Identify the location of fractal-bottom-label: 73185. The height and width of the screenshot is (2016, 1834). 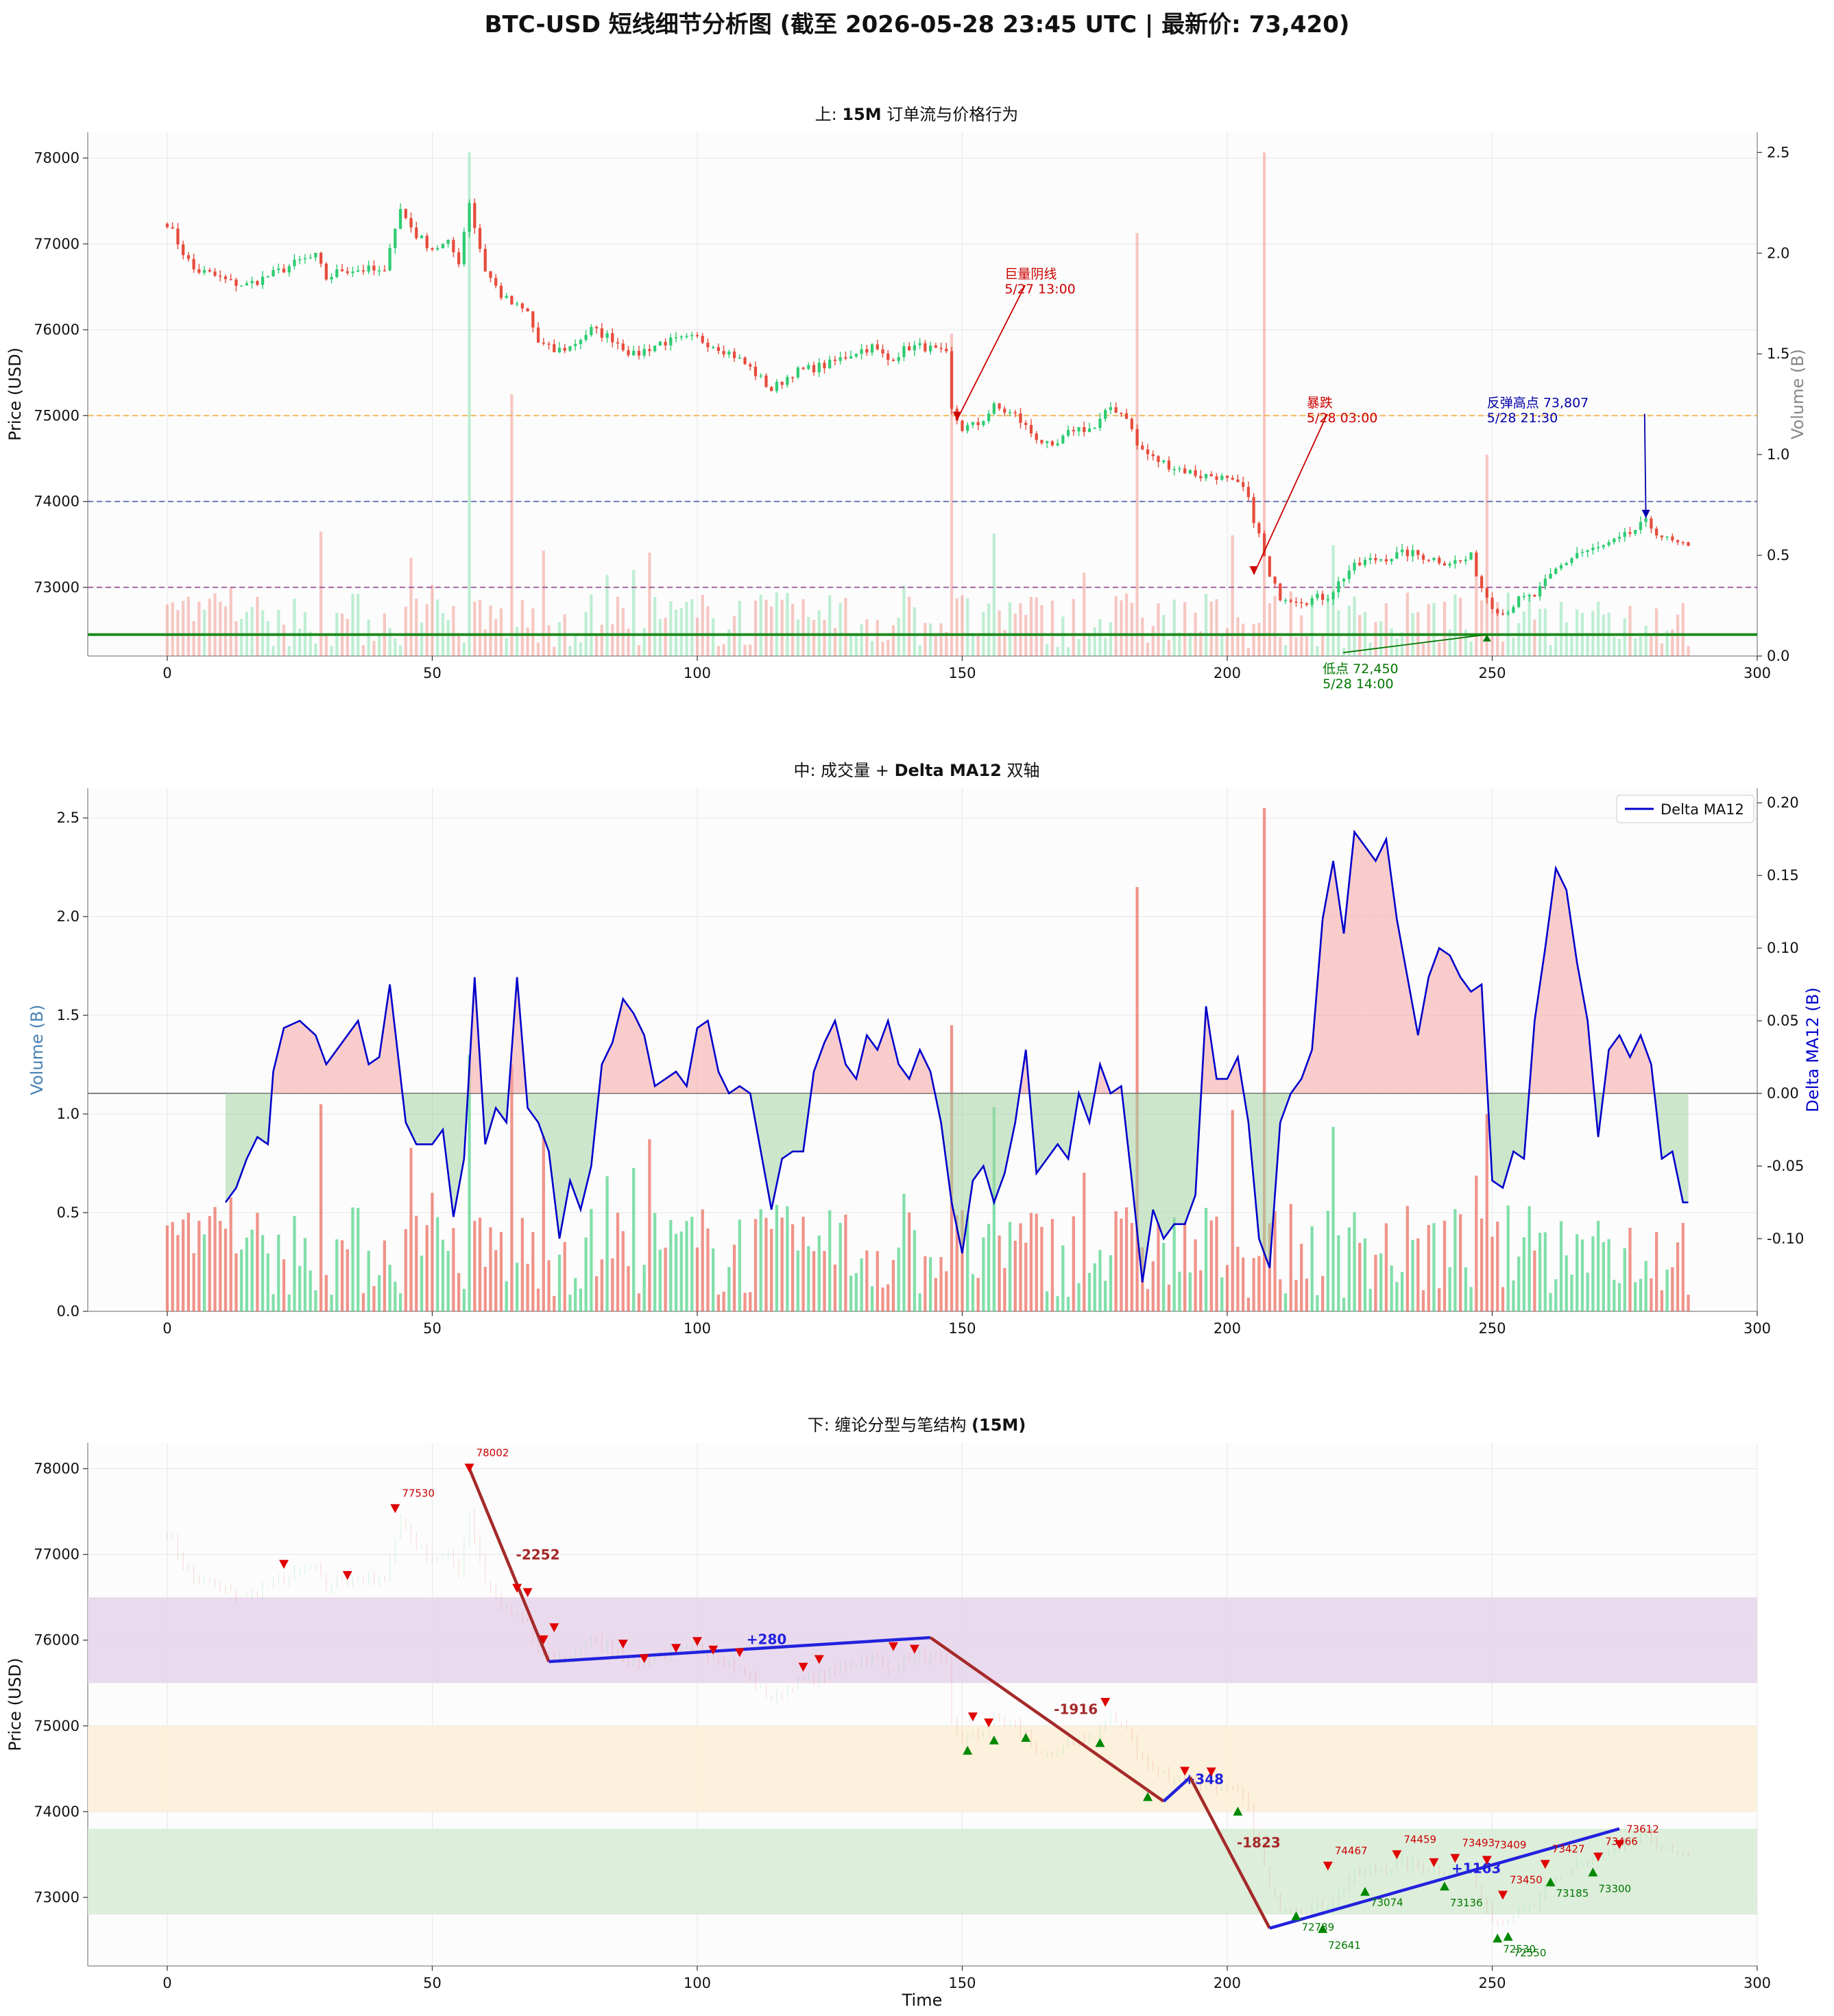
(1573, 1893).